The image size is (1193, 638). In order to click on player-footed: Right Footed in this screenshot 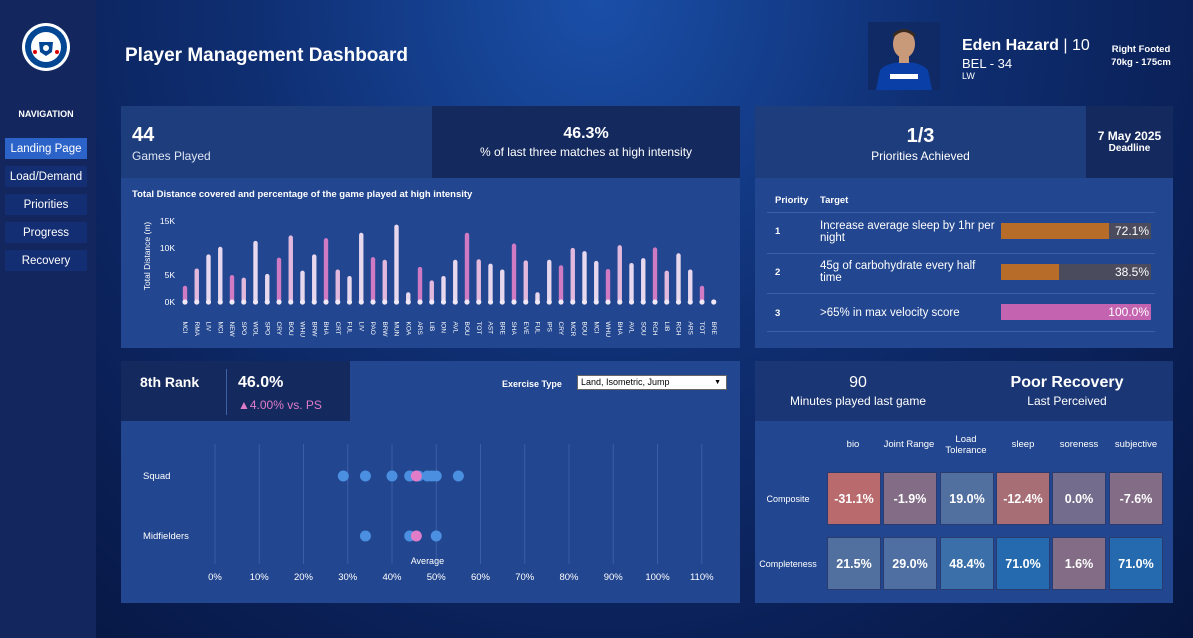, I will do `click(1141, 49)`.